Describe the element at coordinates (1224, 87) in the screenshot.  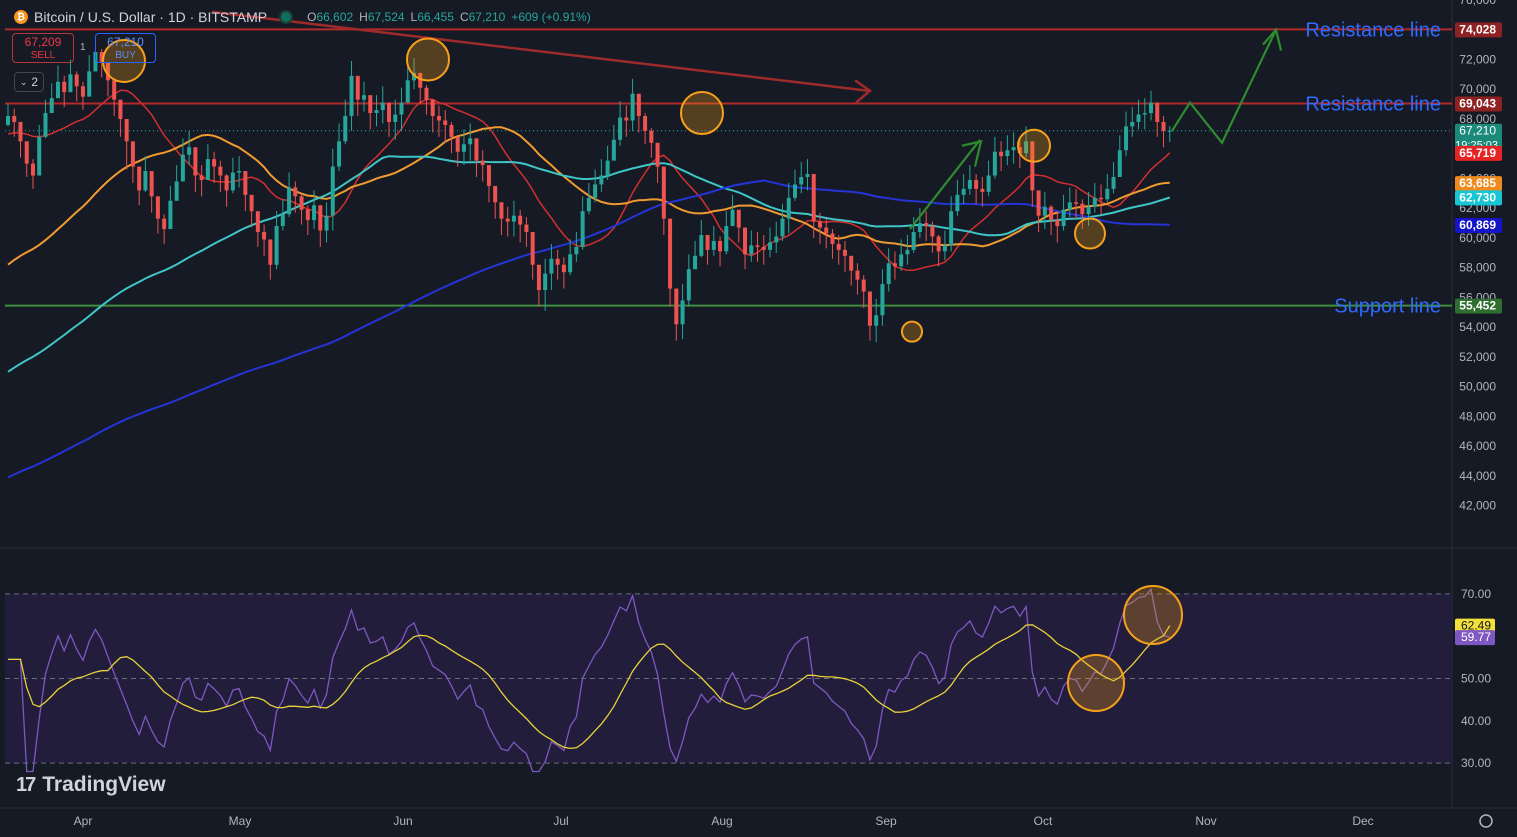
I see `projection-path-line` at that location.